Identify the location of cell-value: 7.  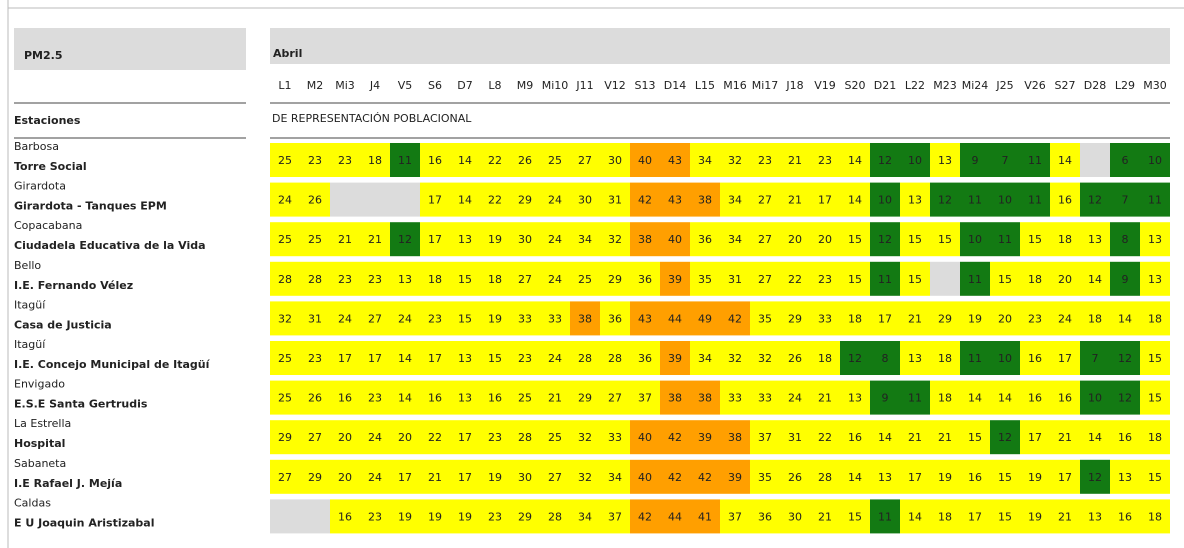
(1005, 160).